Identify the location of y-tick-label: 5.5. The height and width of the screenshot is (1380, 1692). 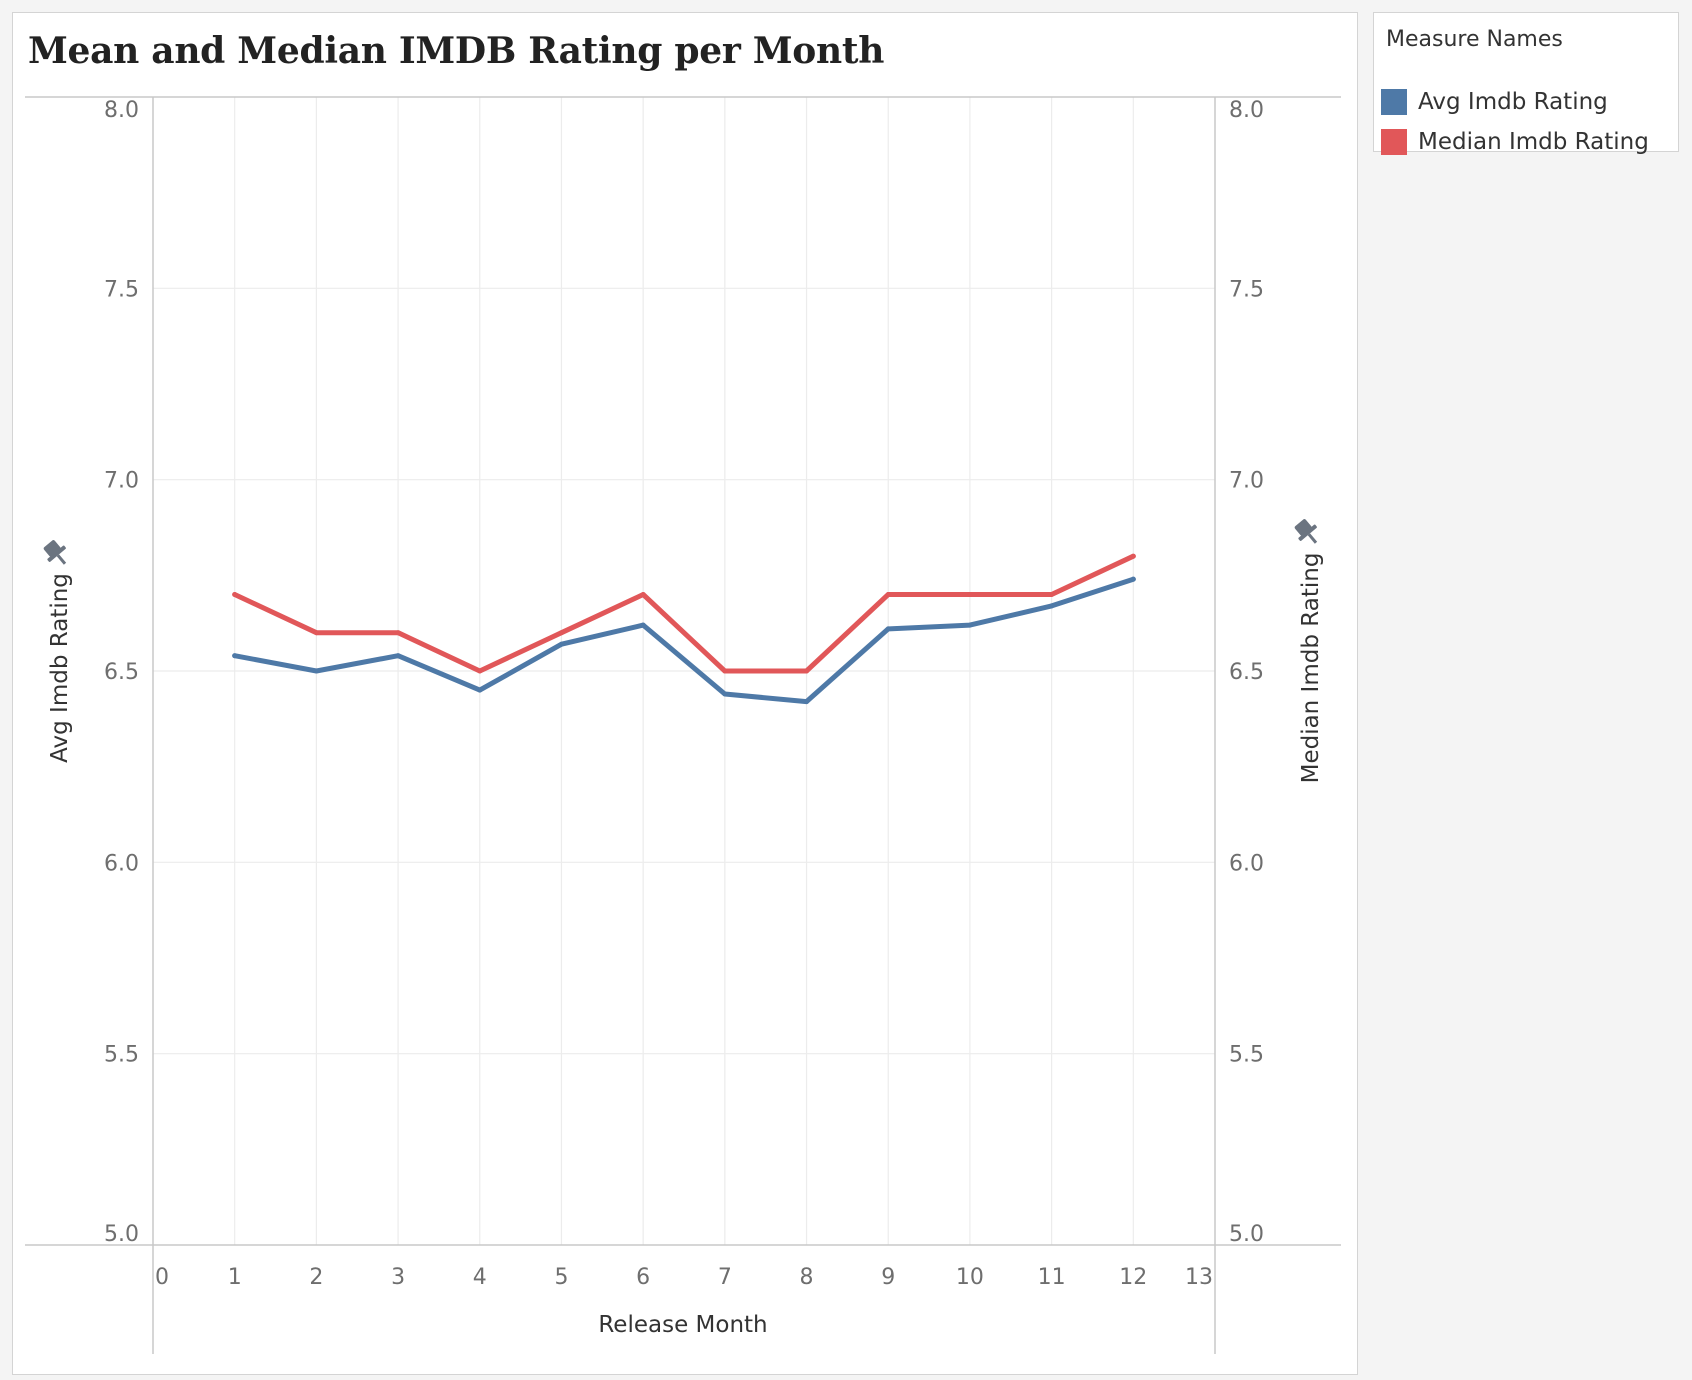
(121, 1055).